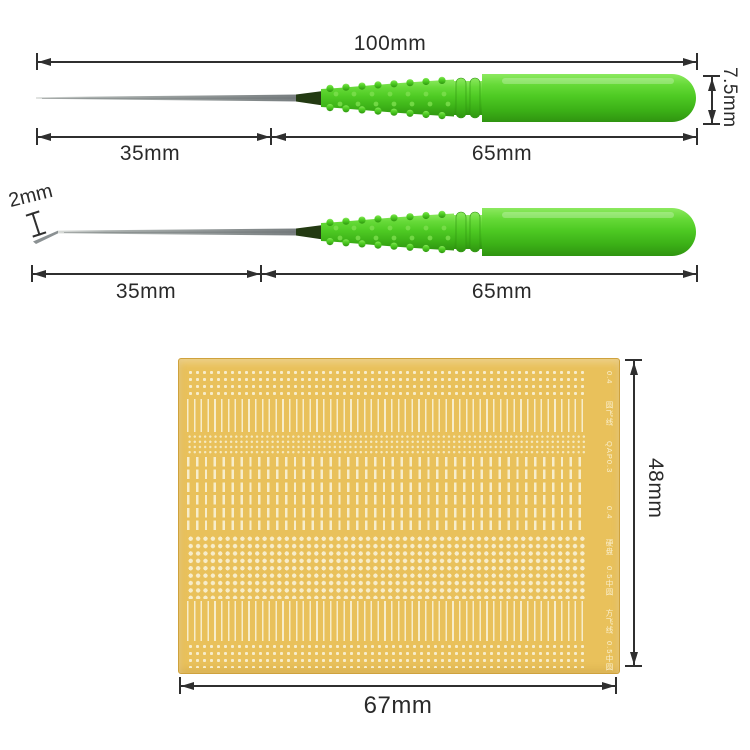 Image resolution: width=750 pixels, height=750 pixels. What do you see at coordinates (365, 274) in the screenshot?
I see `dim-line-35-65-b` at bounding box center [365, 274].